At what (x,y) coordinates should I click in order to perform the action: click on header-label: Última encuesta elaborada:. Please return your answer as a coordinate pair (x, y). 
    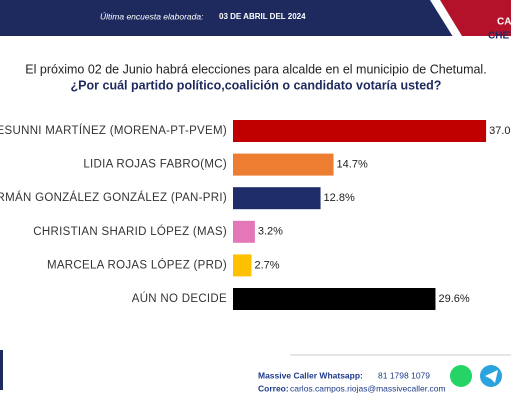
    Looking at the image, I should click on (152, 16).